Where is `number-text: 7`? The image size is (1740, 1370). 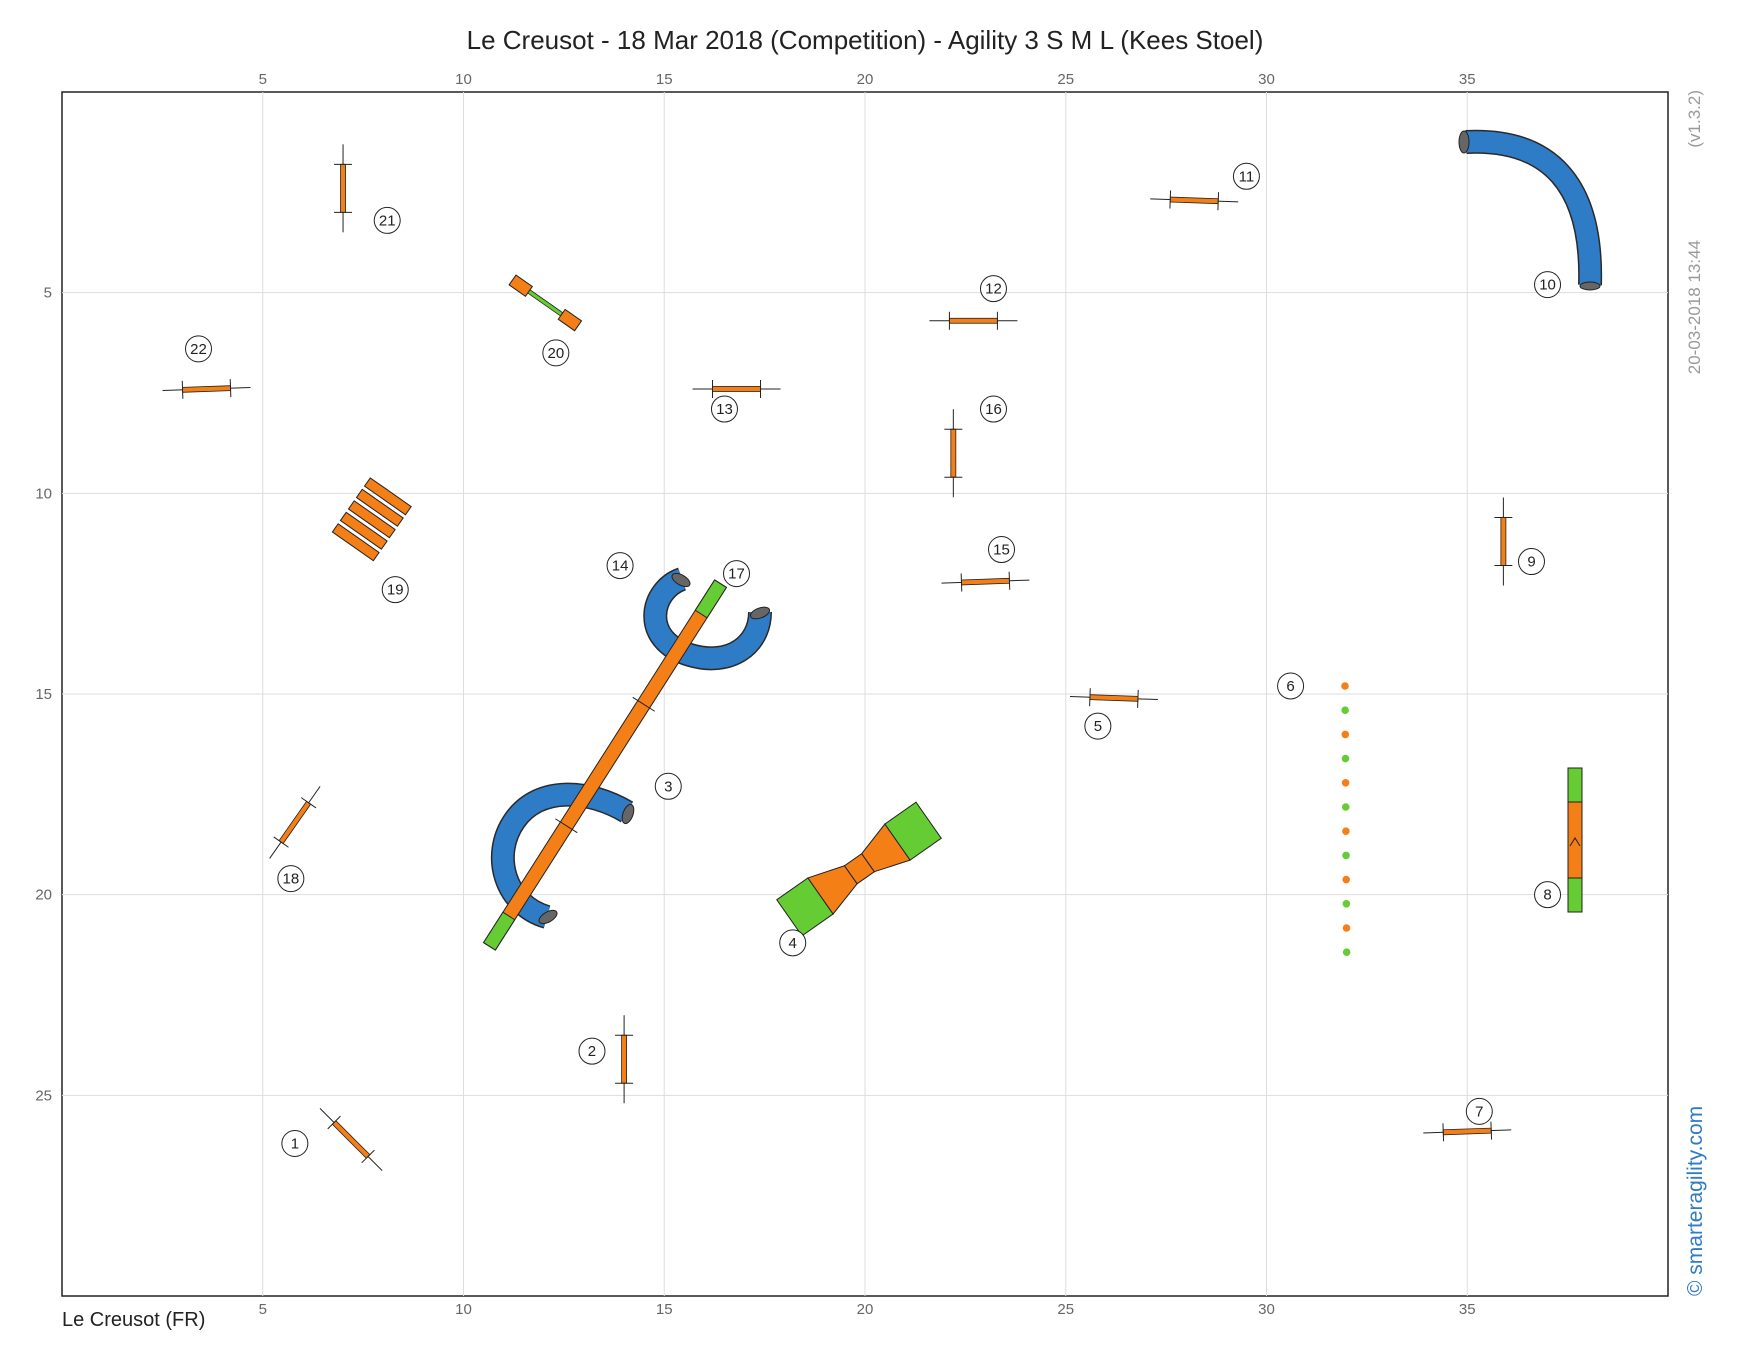 number-text: 7 is located at coordinates (1479, 1111).